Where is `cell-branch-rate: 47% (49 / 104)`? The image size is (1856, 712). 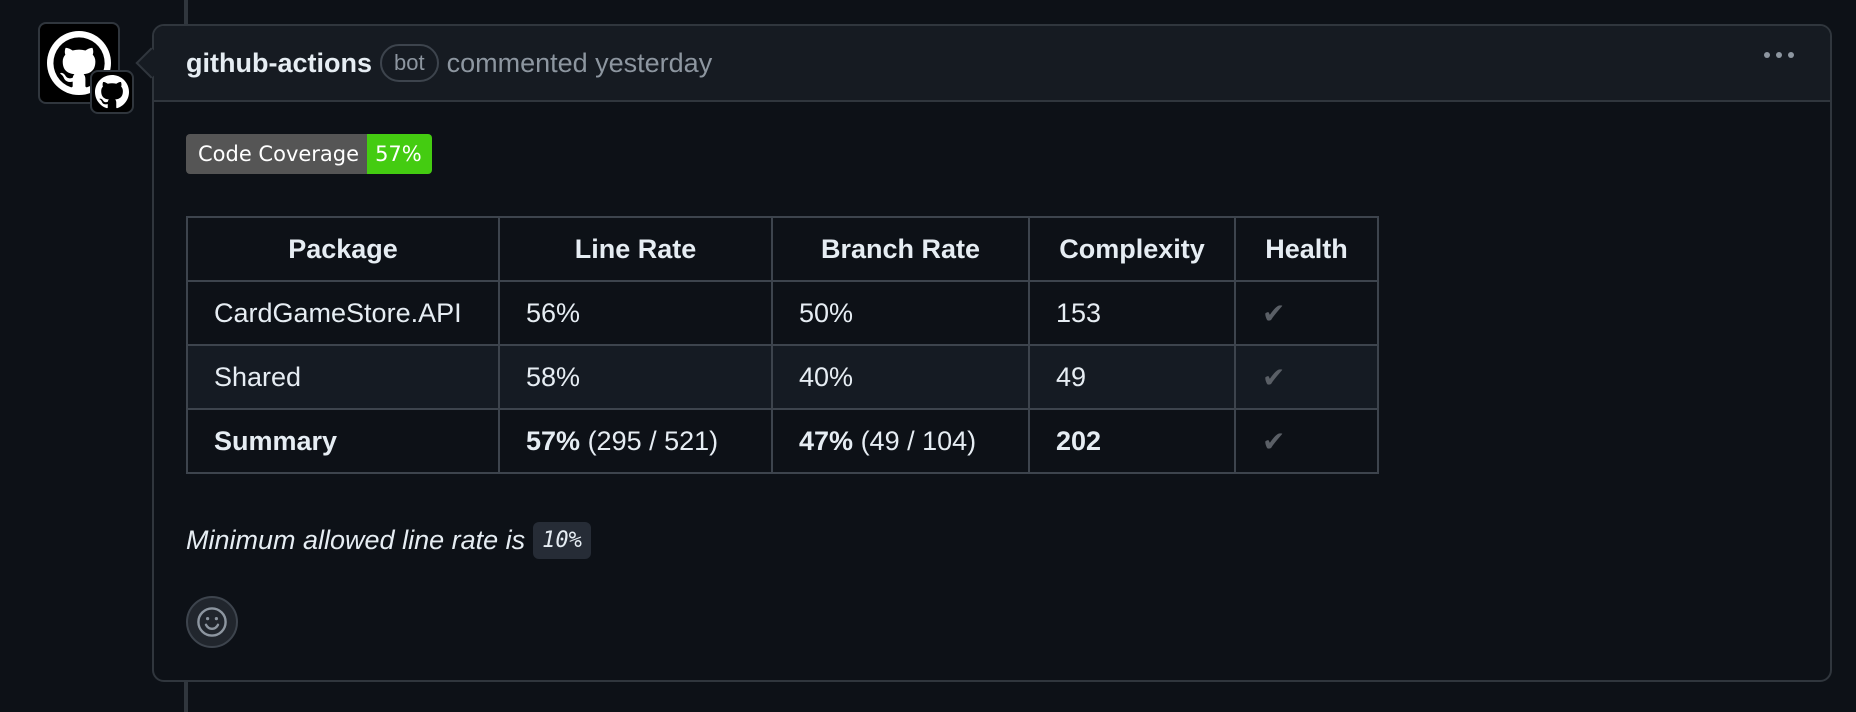
cell-branch-rate: 47% (49 / 104) is located at coordinates (900, 441).